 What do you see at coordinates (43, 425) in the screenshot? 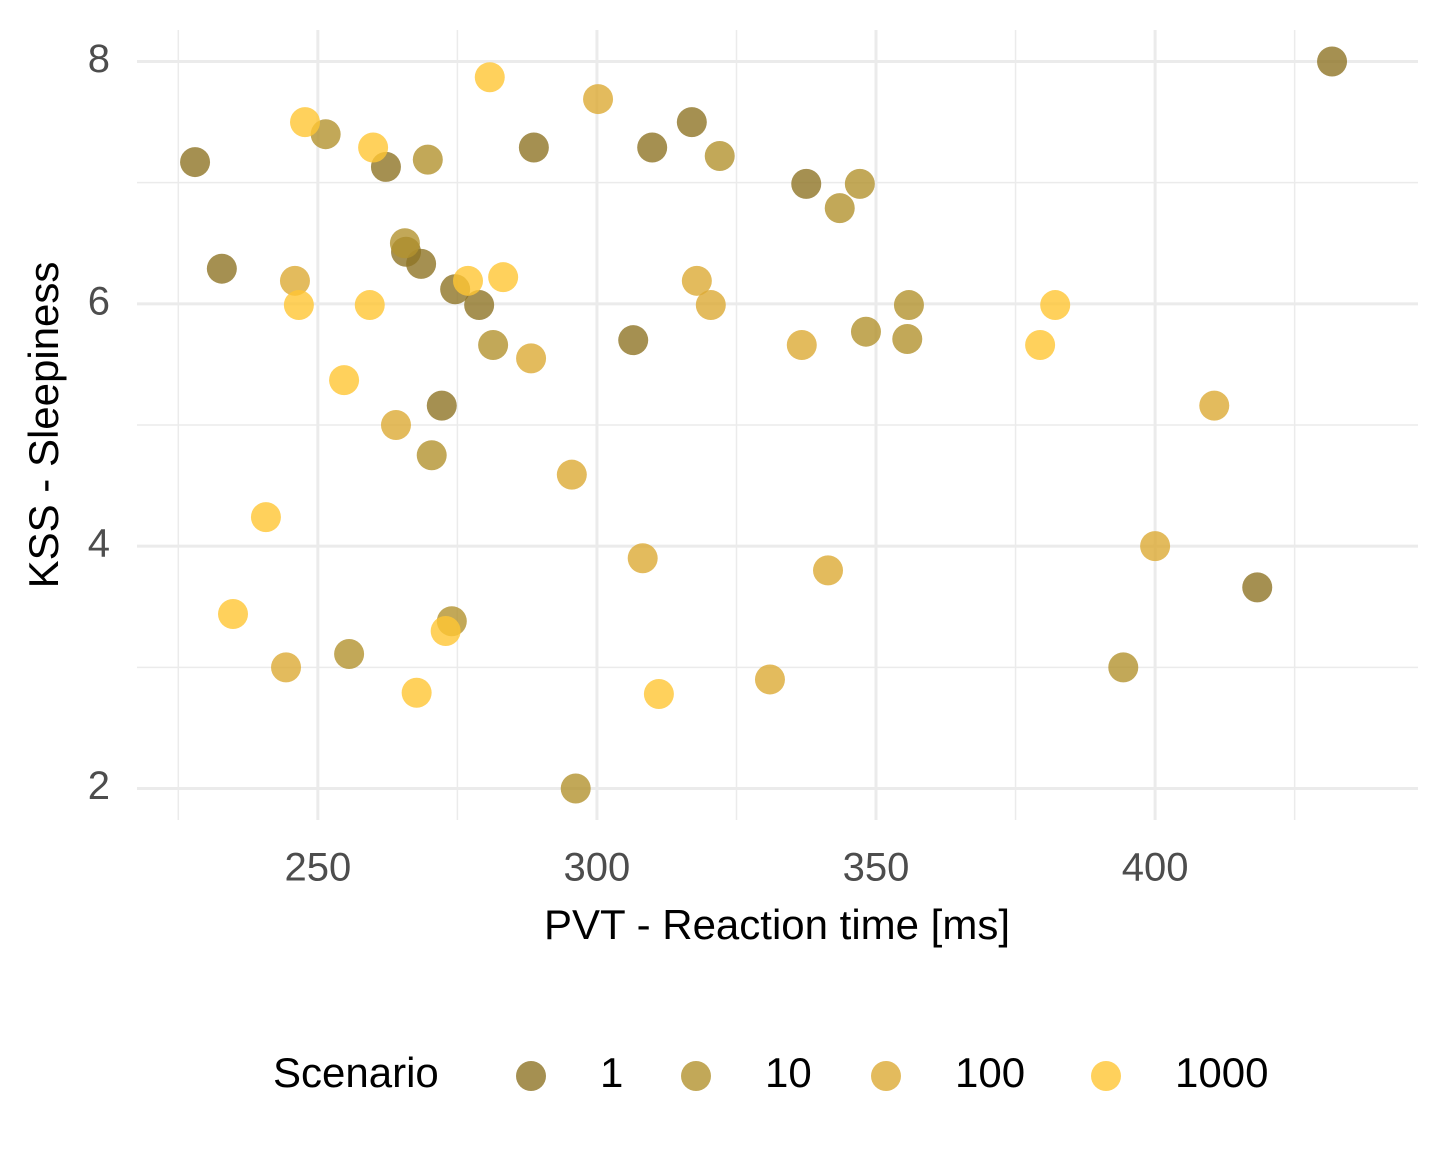
I see `y-axis-title: KSS - Sleepiness` at bounding box center [43, 425].